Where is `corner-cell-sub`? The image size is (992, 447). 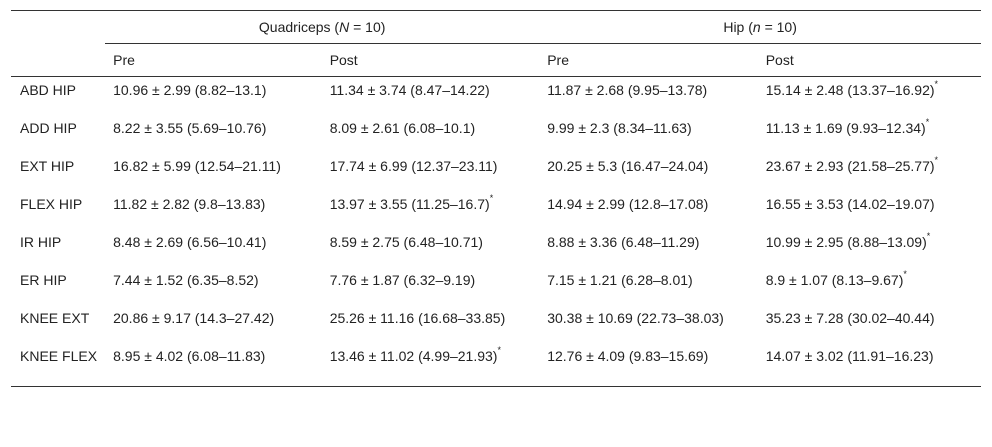
corner-cell-sub is located at coordinates (58, 60).